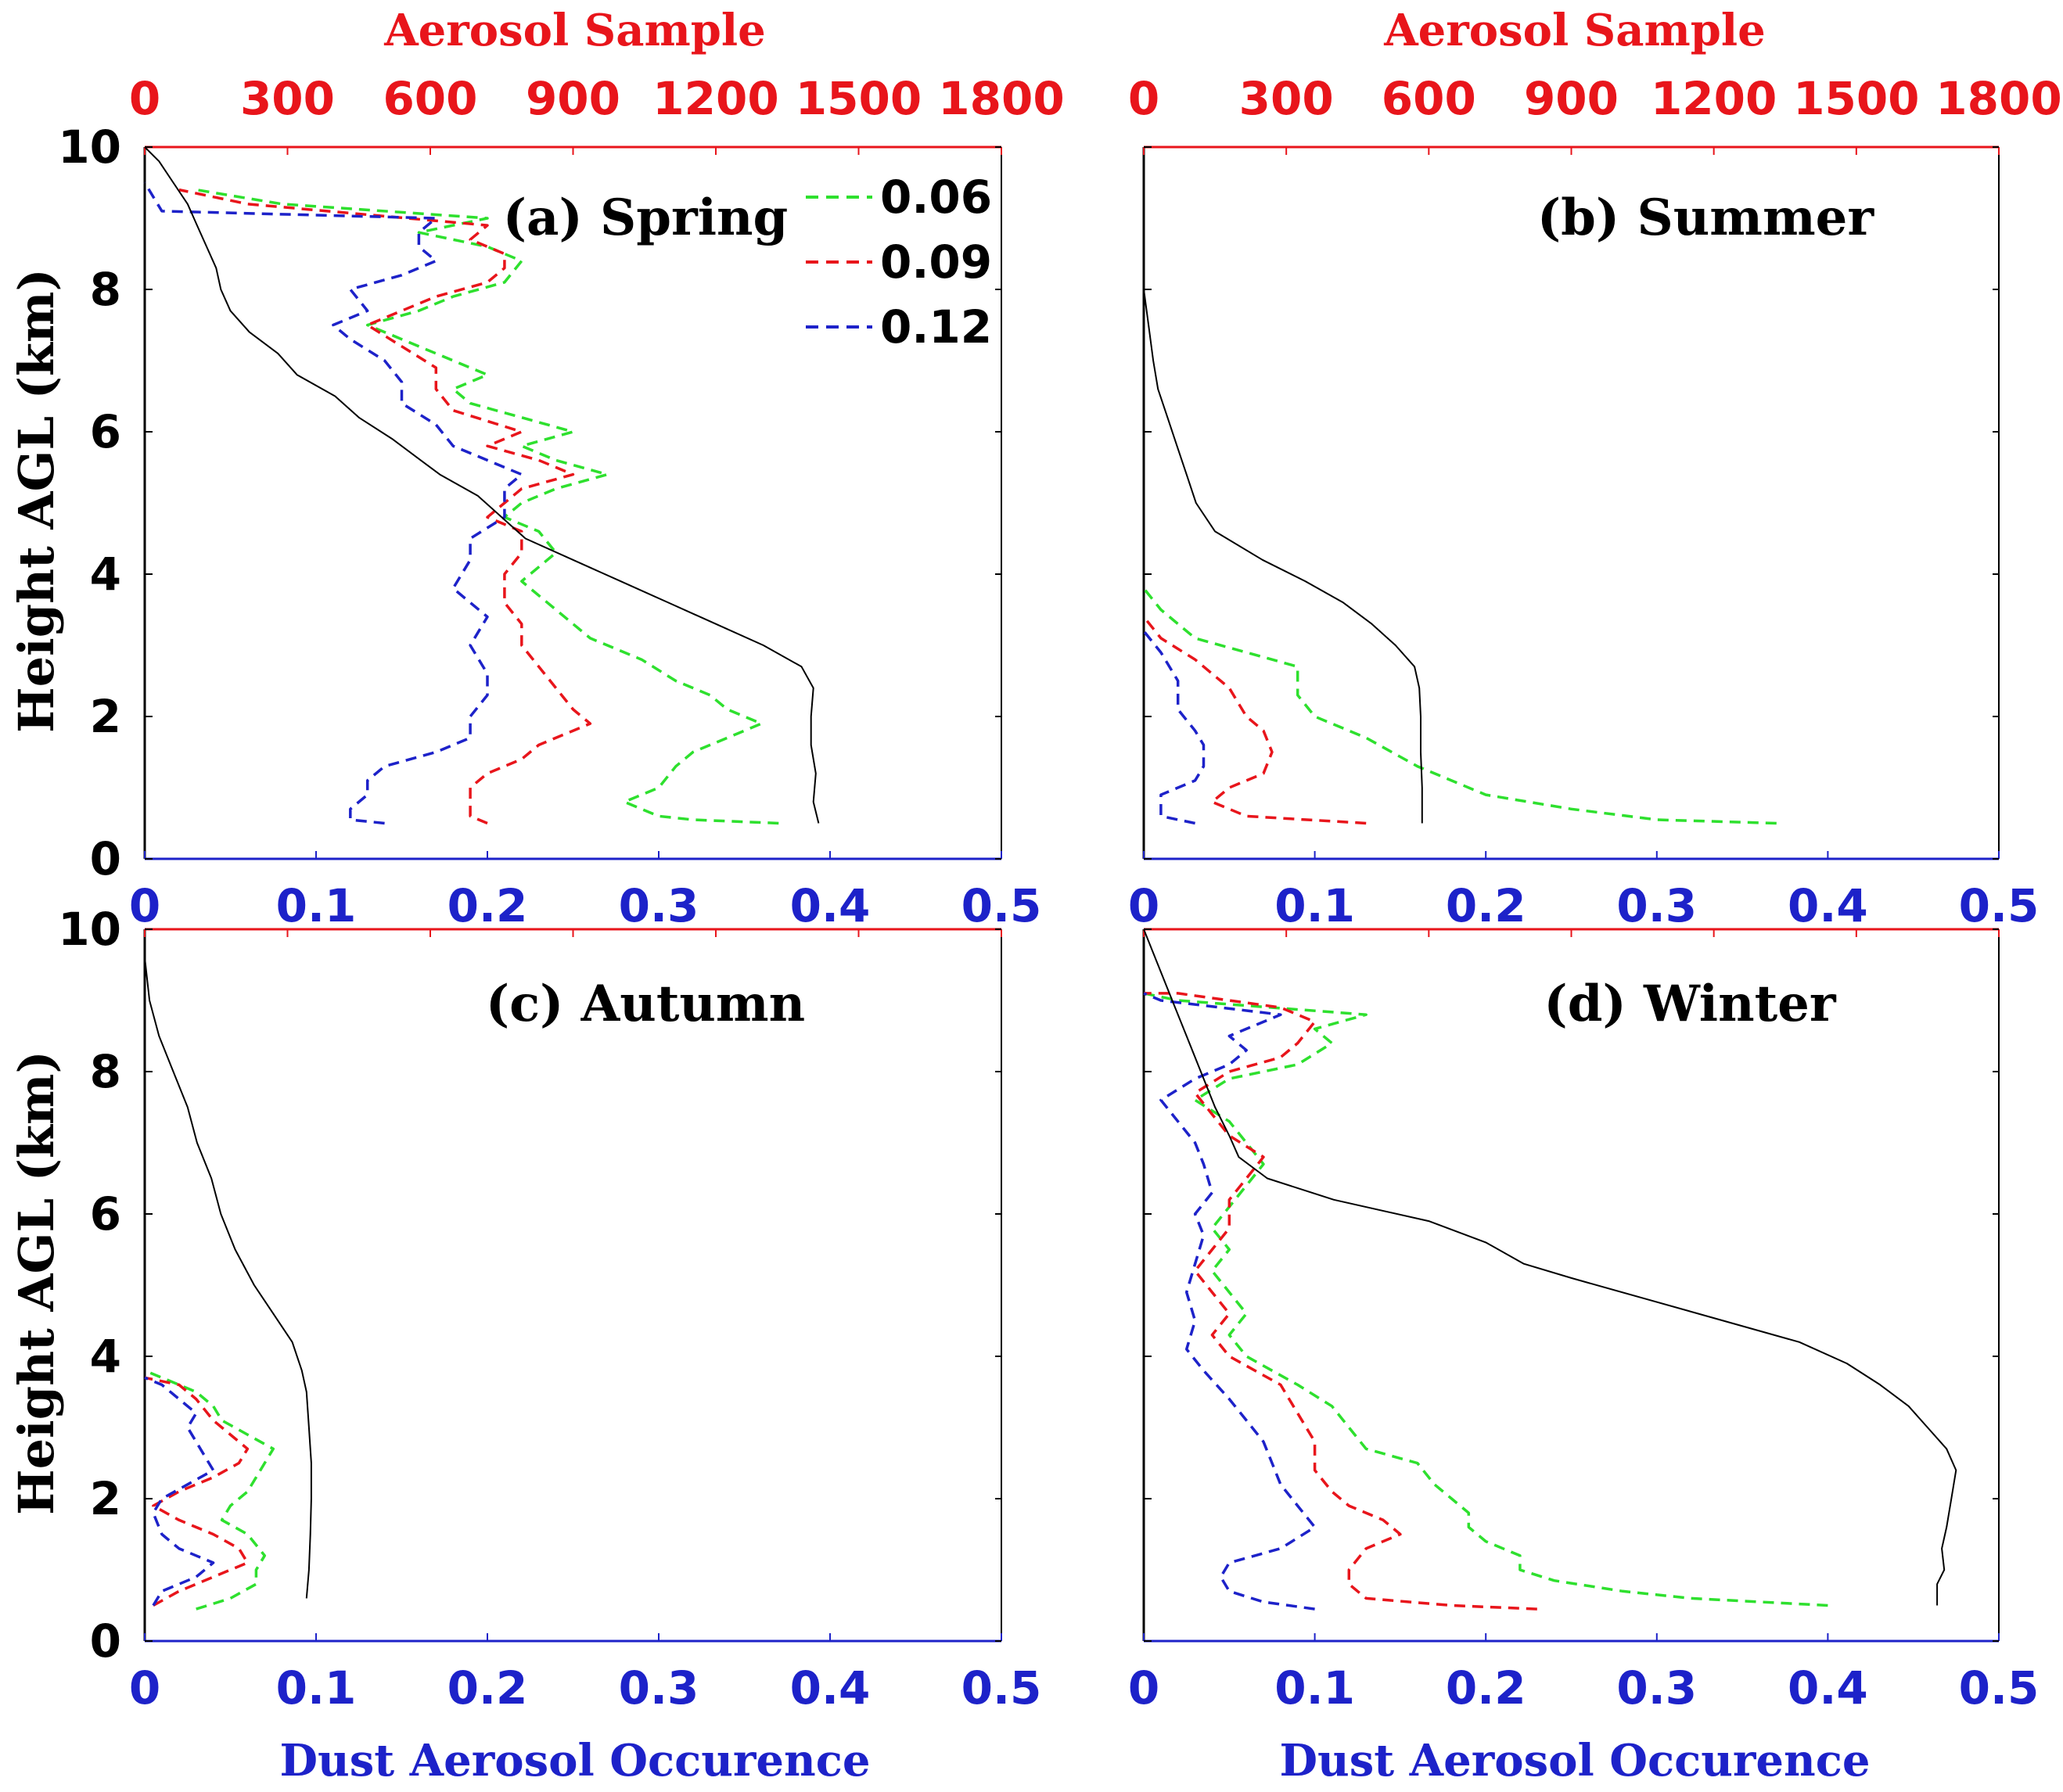  I want to click on summer-bottom-tick-label: 0.5, so click(1999, 905).